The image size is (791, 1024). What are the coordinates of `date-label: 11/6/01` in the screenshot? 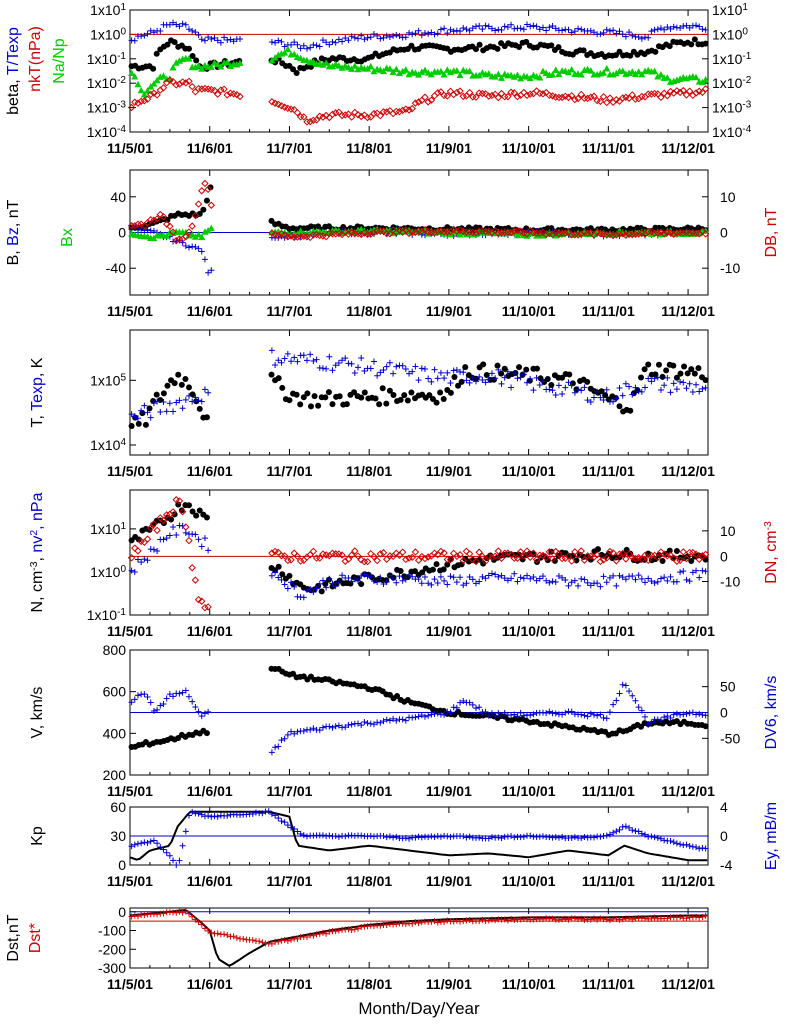 It's located at (210, 631).